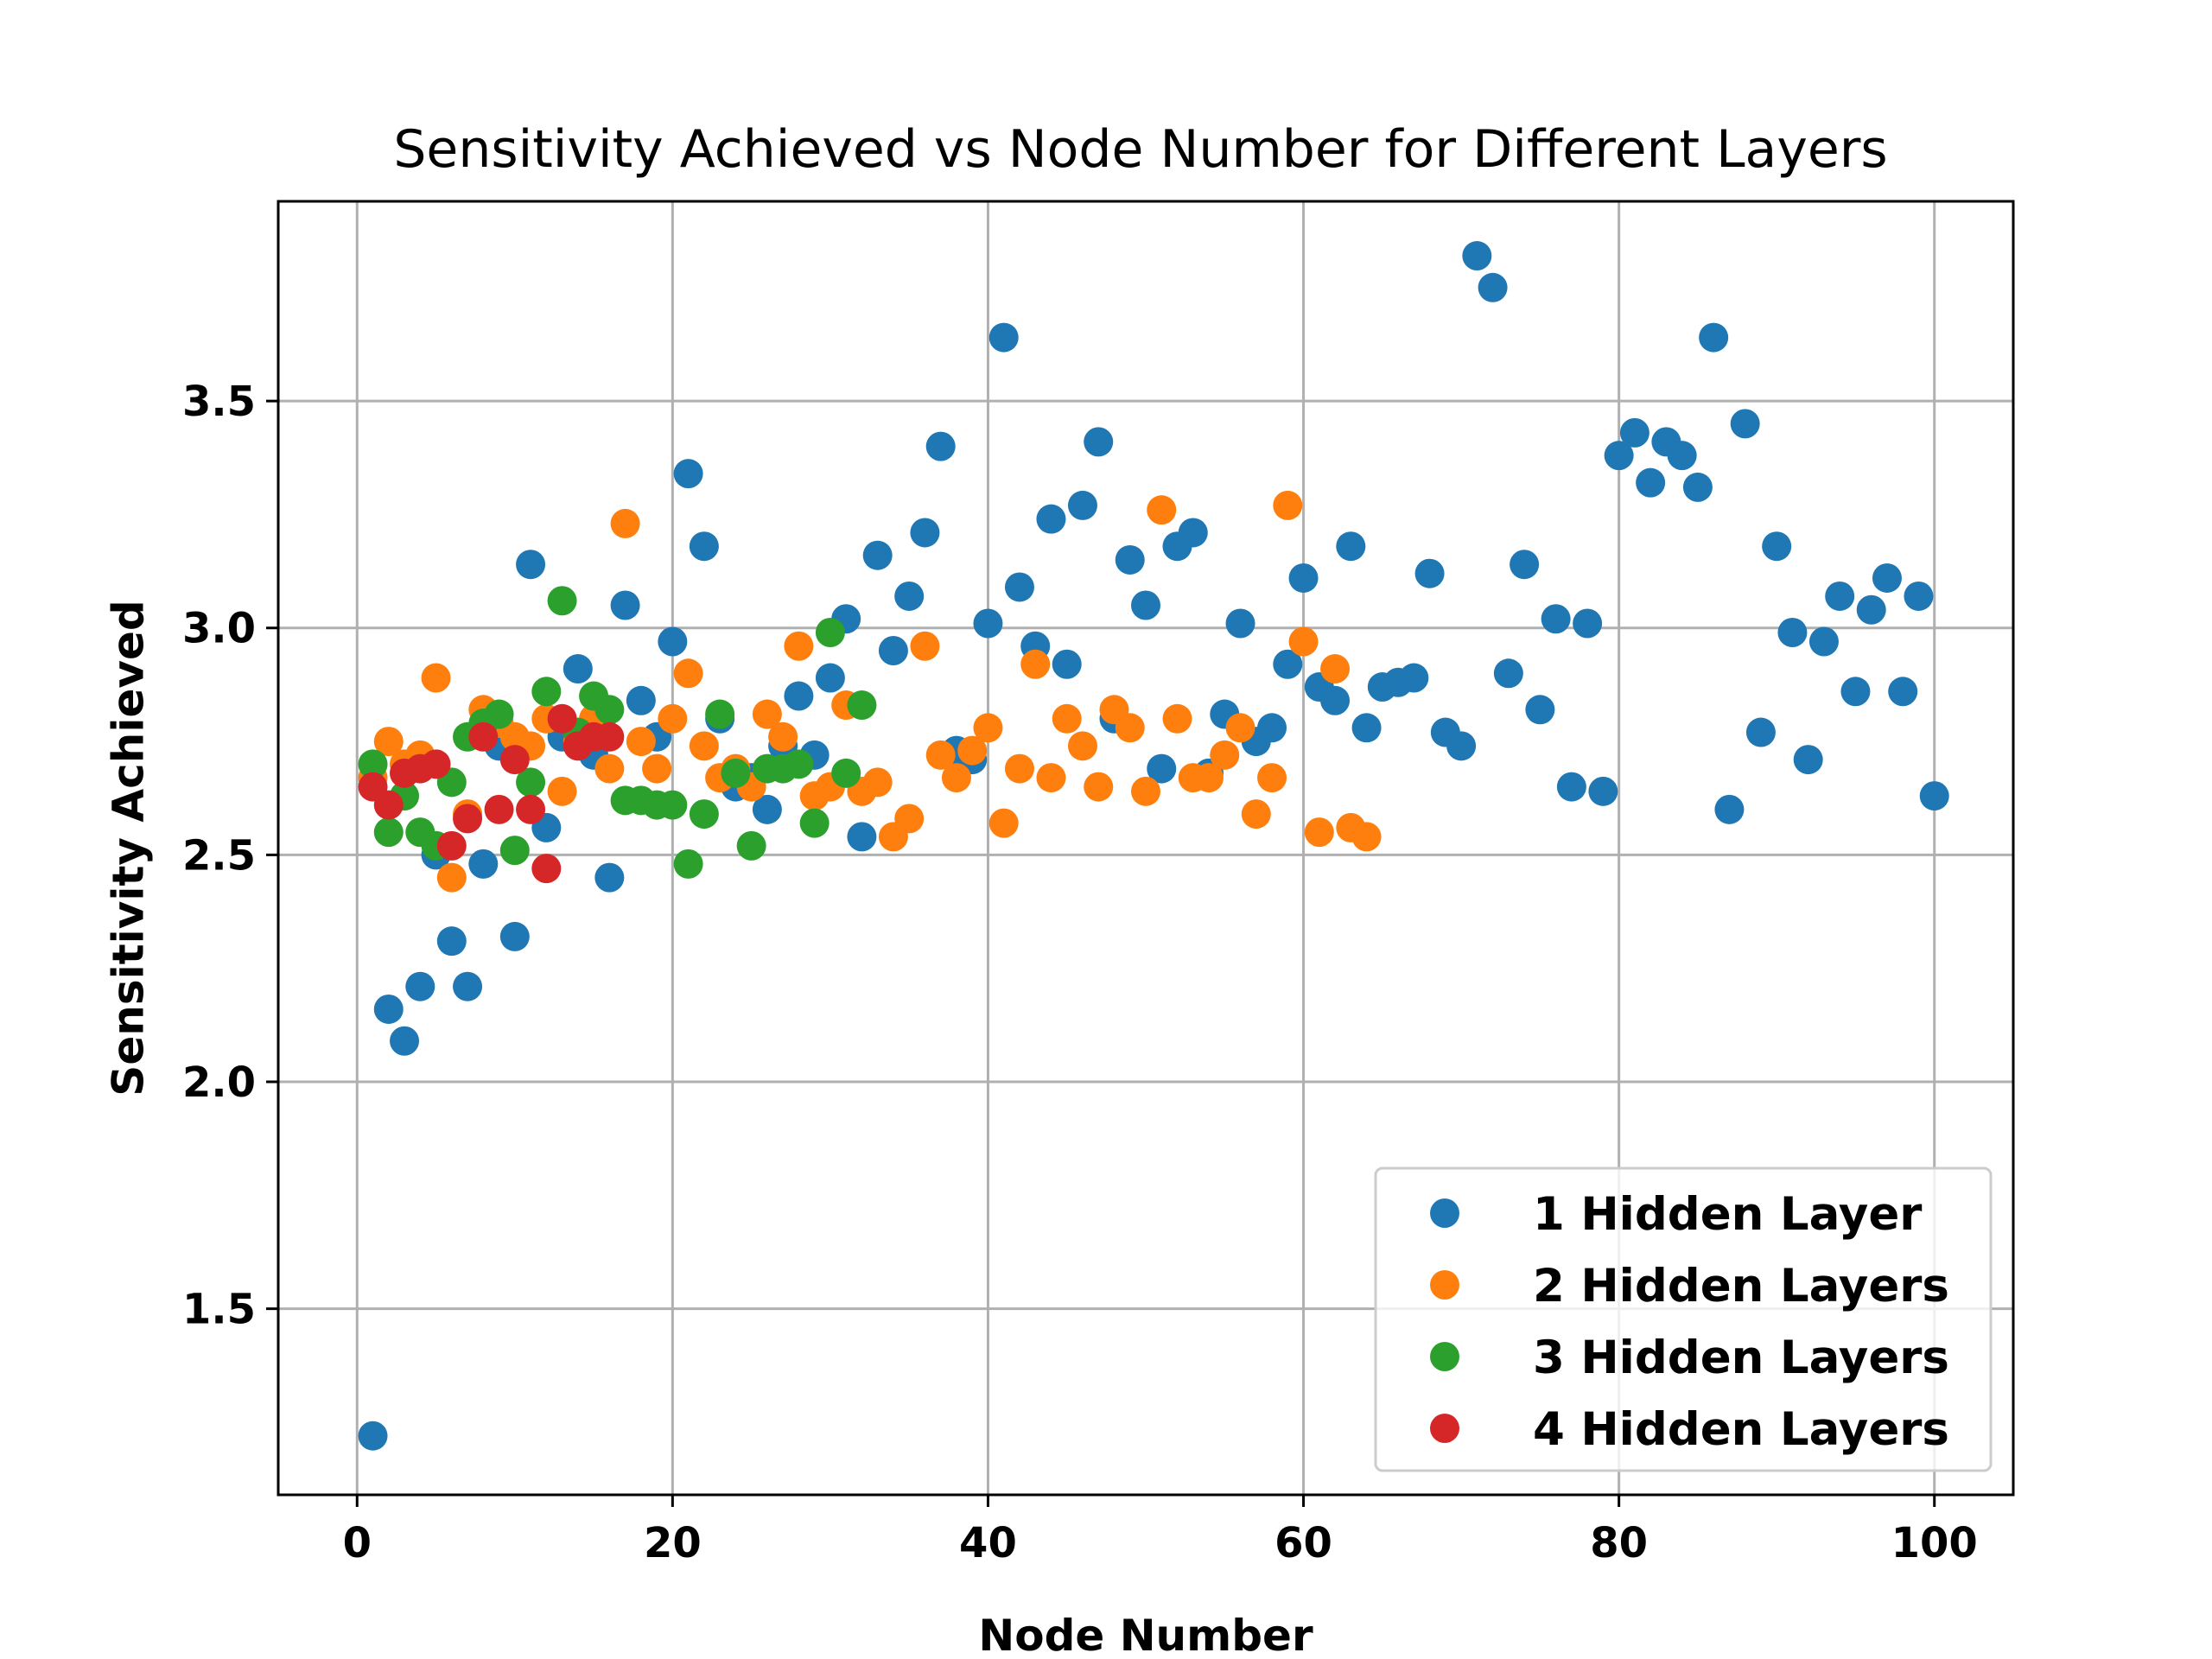 This screenshot has width=2212, height=1659. I want to click on x-tick-label: 60, so click(1303, 1543).